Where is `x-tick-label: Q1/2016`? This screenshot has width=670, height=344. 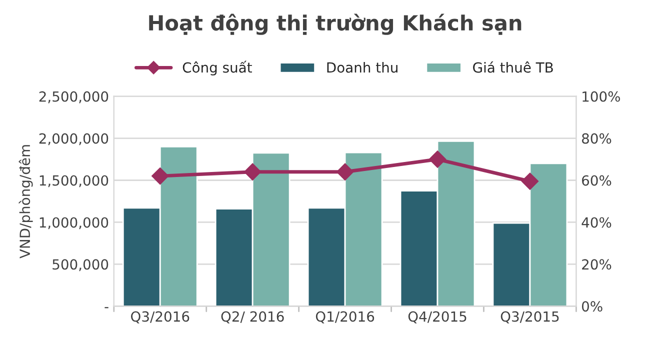 x-tick-label: Q1/2016 is located at coordinates (345, 317).